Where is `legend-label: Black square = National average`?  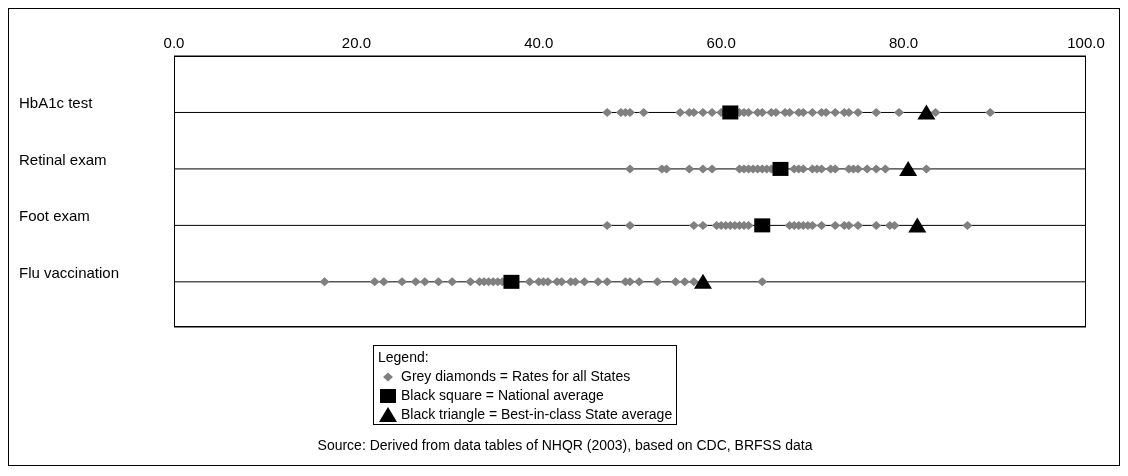 legend-label: Black square = National average is located at coordinates (502, 395).